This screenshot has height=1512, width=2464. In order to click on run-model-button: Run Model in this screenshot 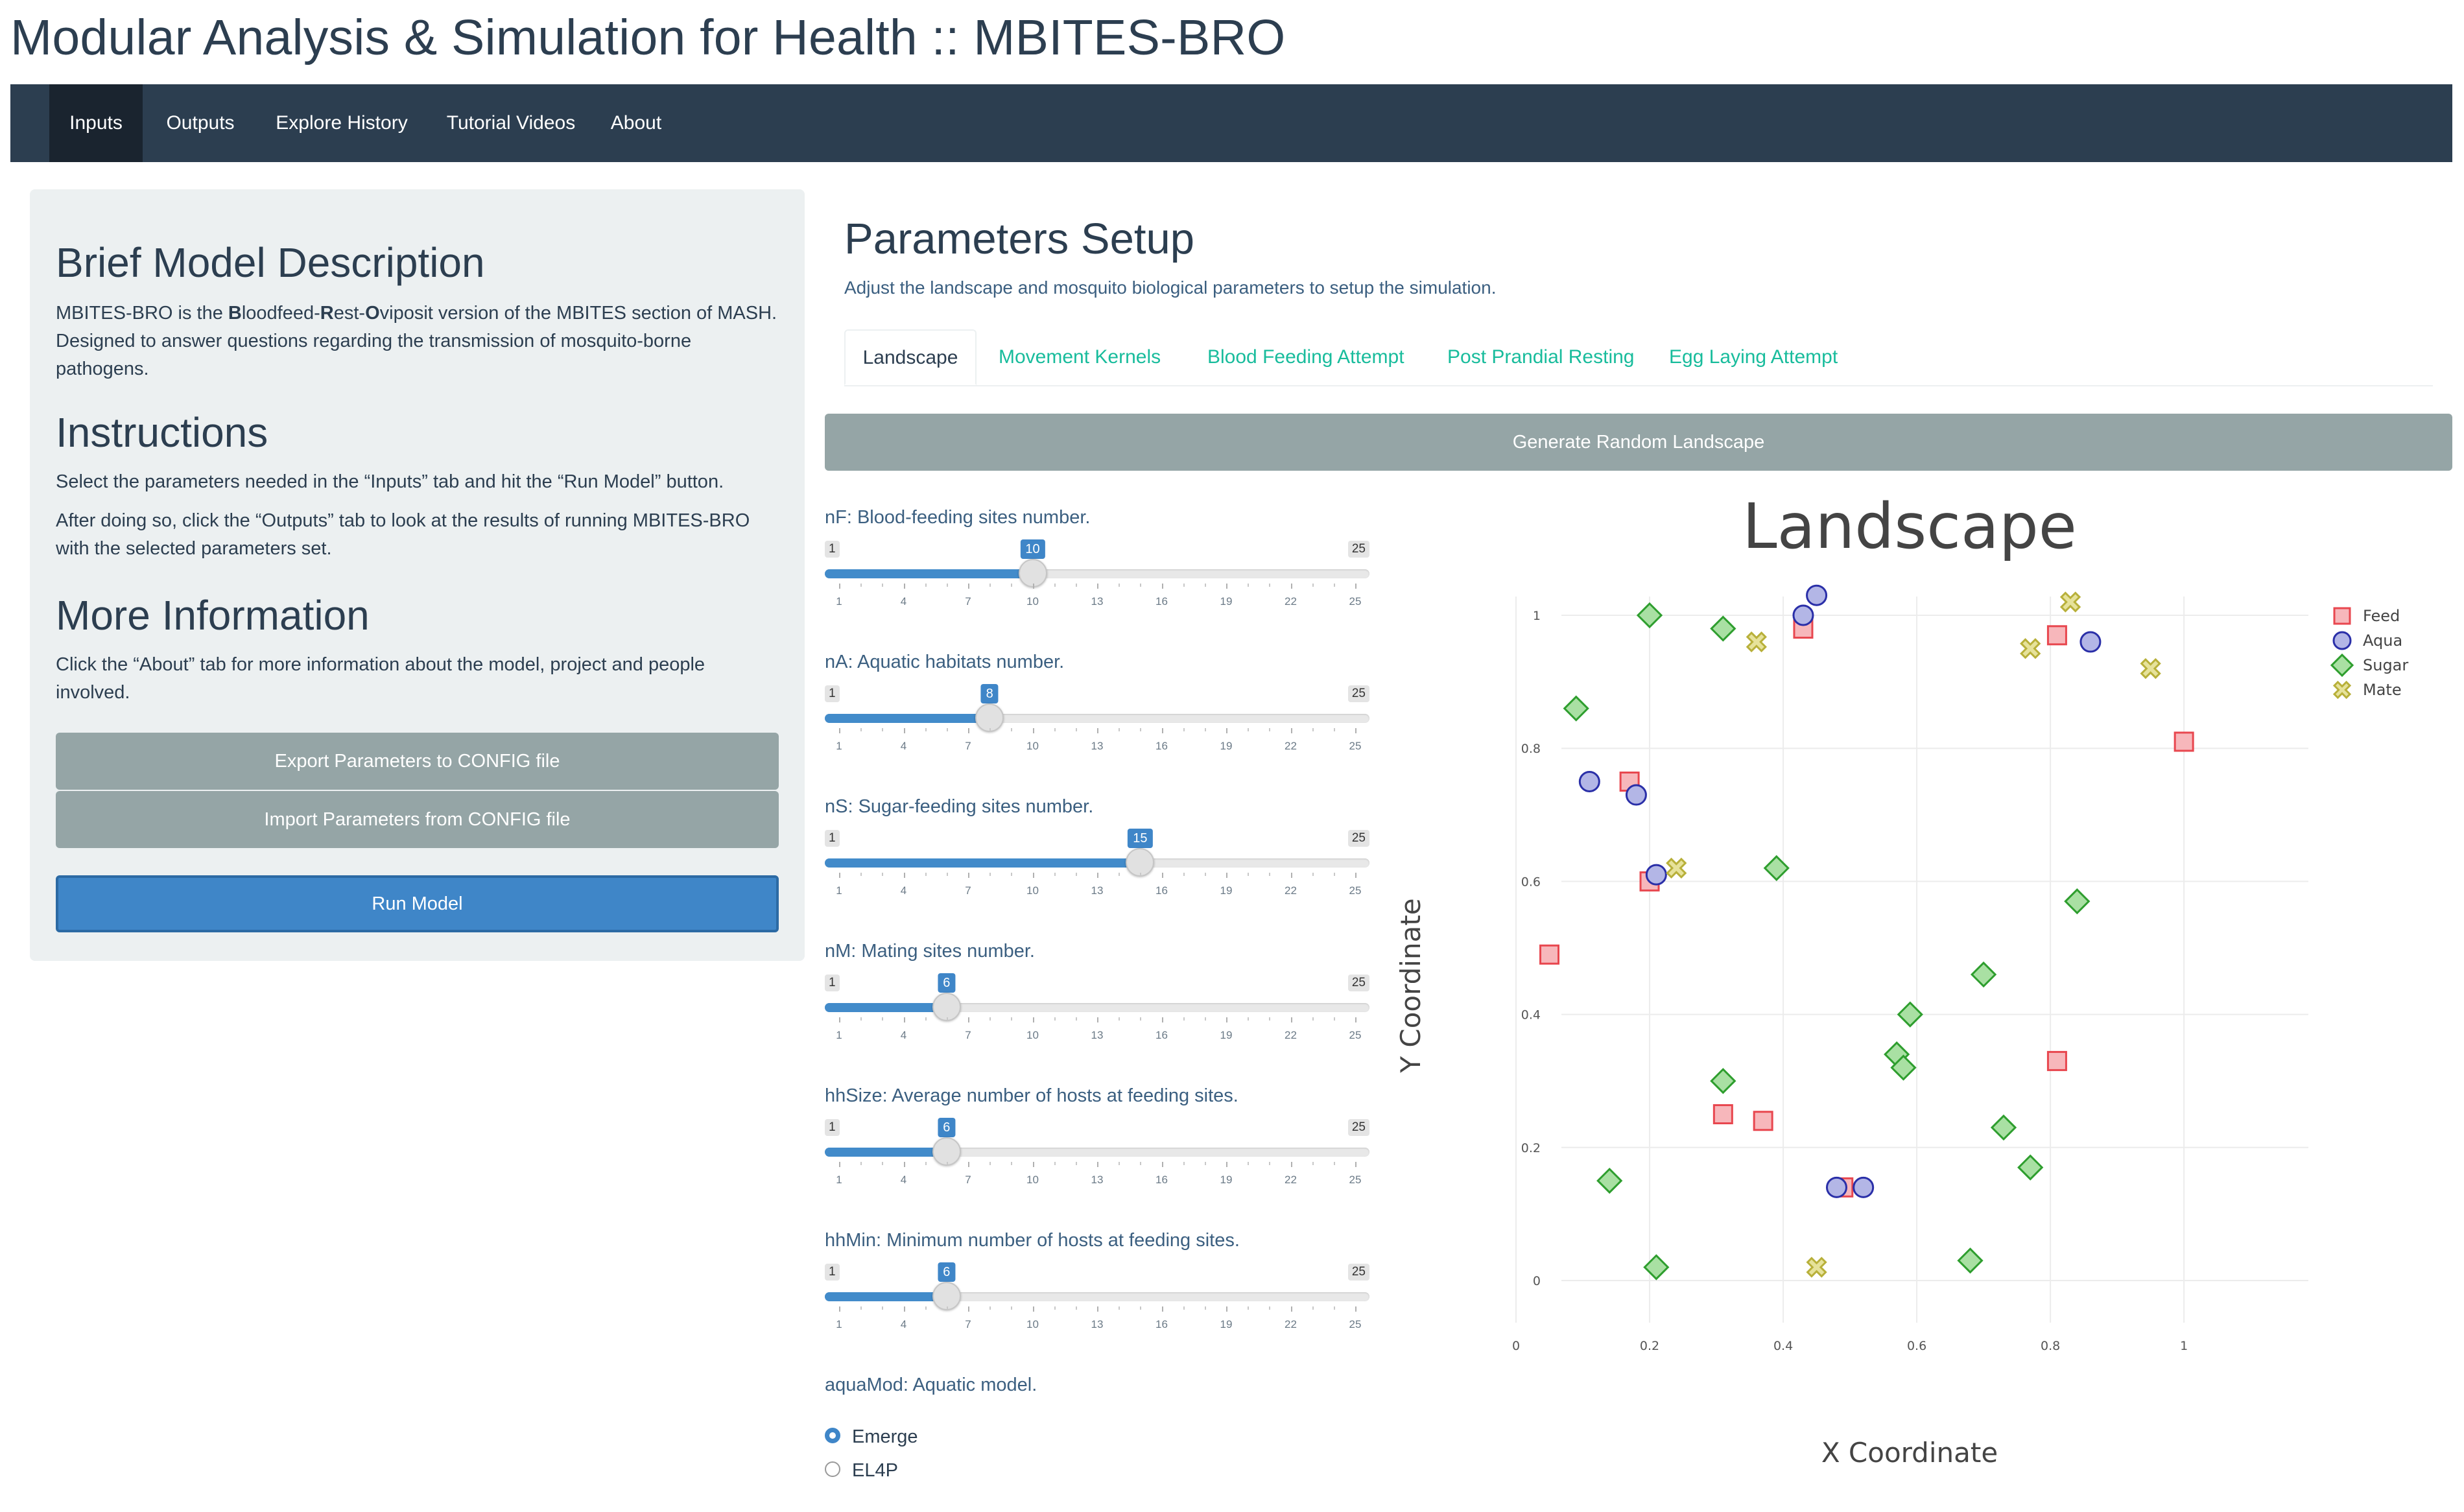, I will do `click(417, 903)`.